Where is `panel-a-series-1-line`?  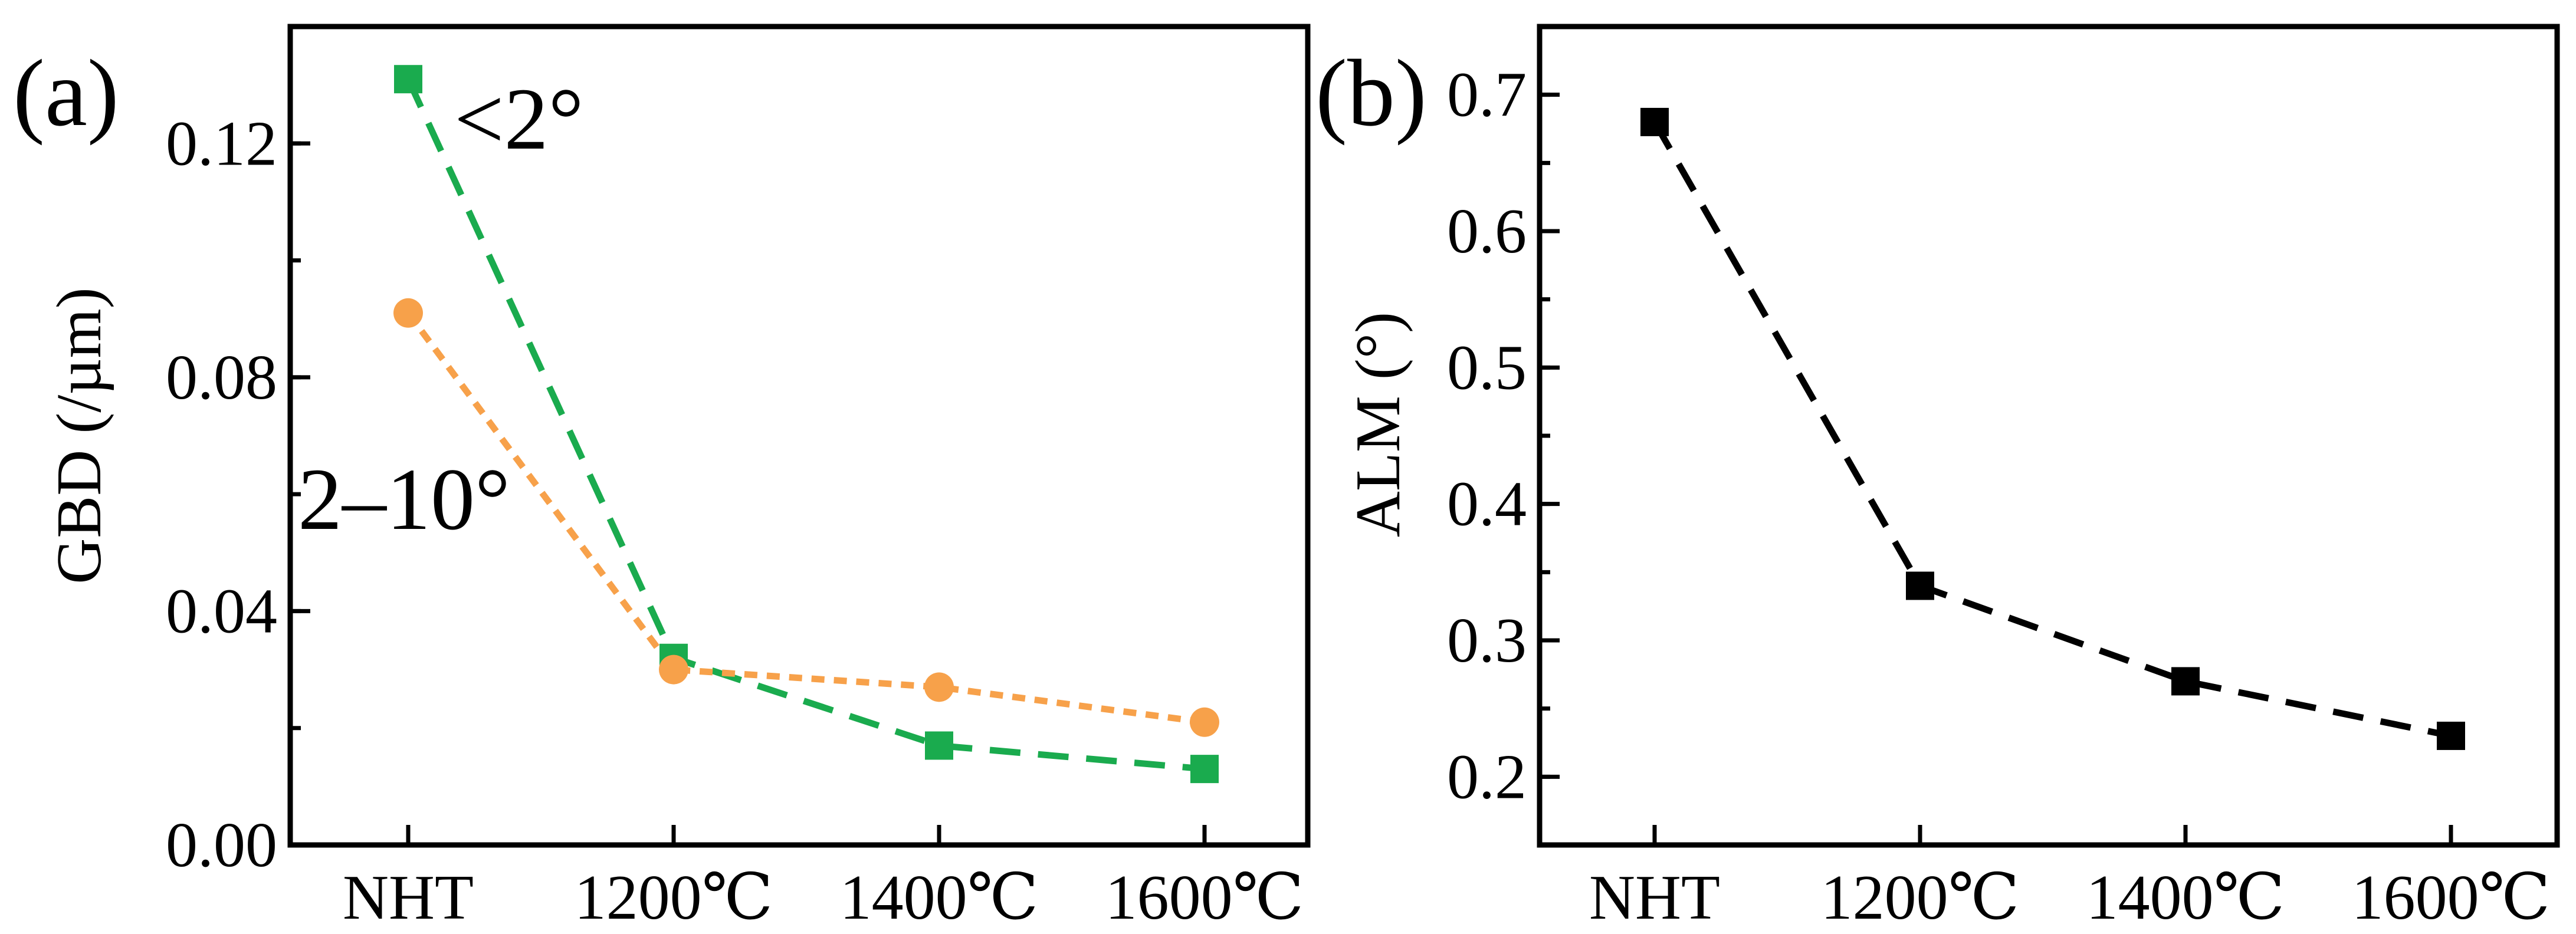
panel-a-series-1-line is located at coordinates (805, 518).